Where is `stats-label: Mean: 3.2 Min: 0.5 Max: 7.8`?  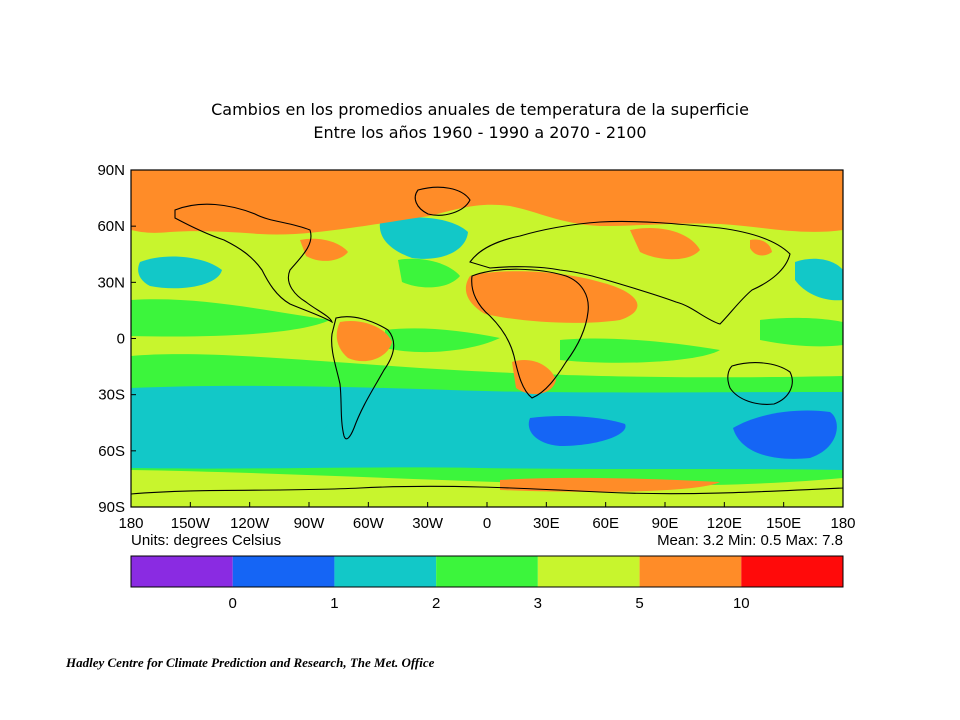 stats-label: Mean: 3.2 Min: 0.5 Max: 7.8 is located at coordinates (750, 540).